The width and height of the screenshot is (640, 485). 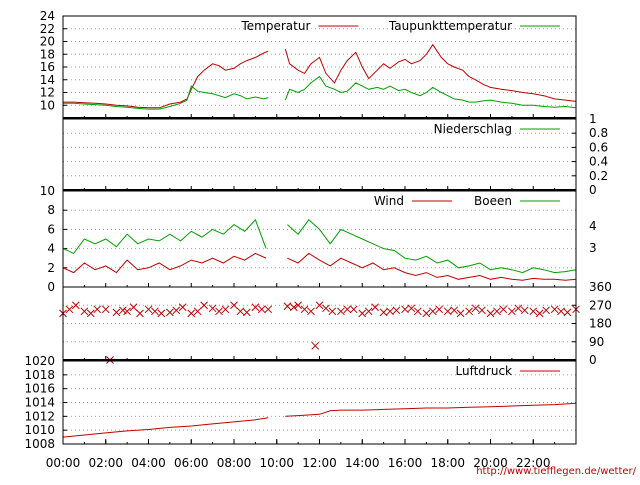 What do you see at coordinates (600, 305) in the screenshot?
I see `wind_direction-ytick-label-3: 270` at bounding box center [600, 305].